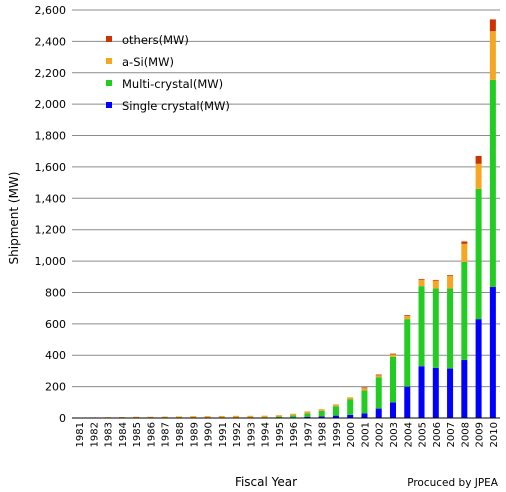  I want to click on x-tick-label: 2002, so click(380, 434).